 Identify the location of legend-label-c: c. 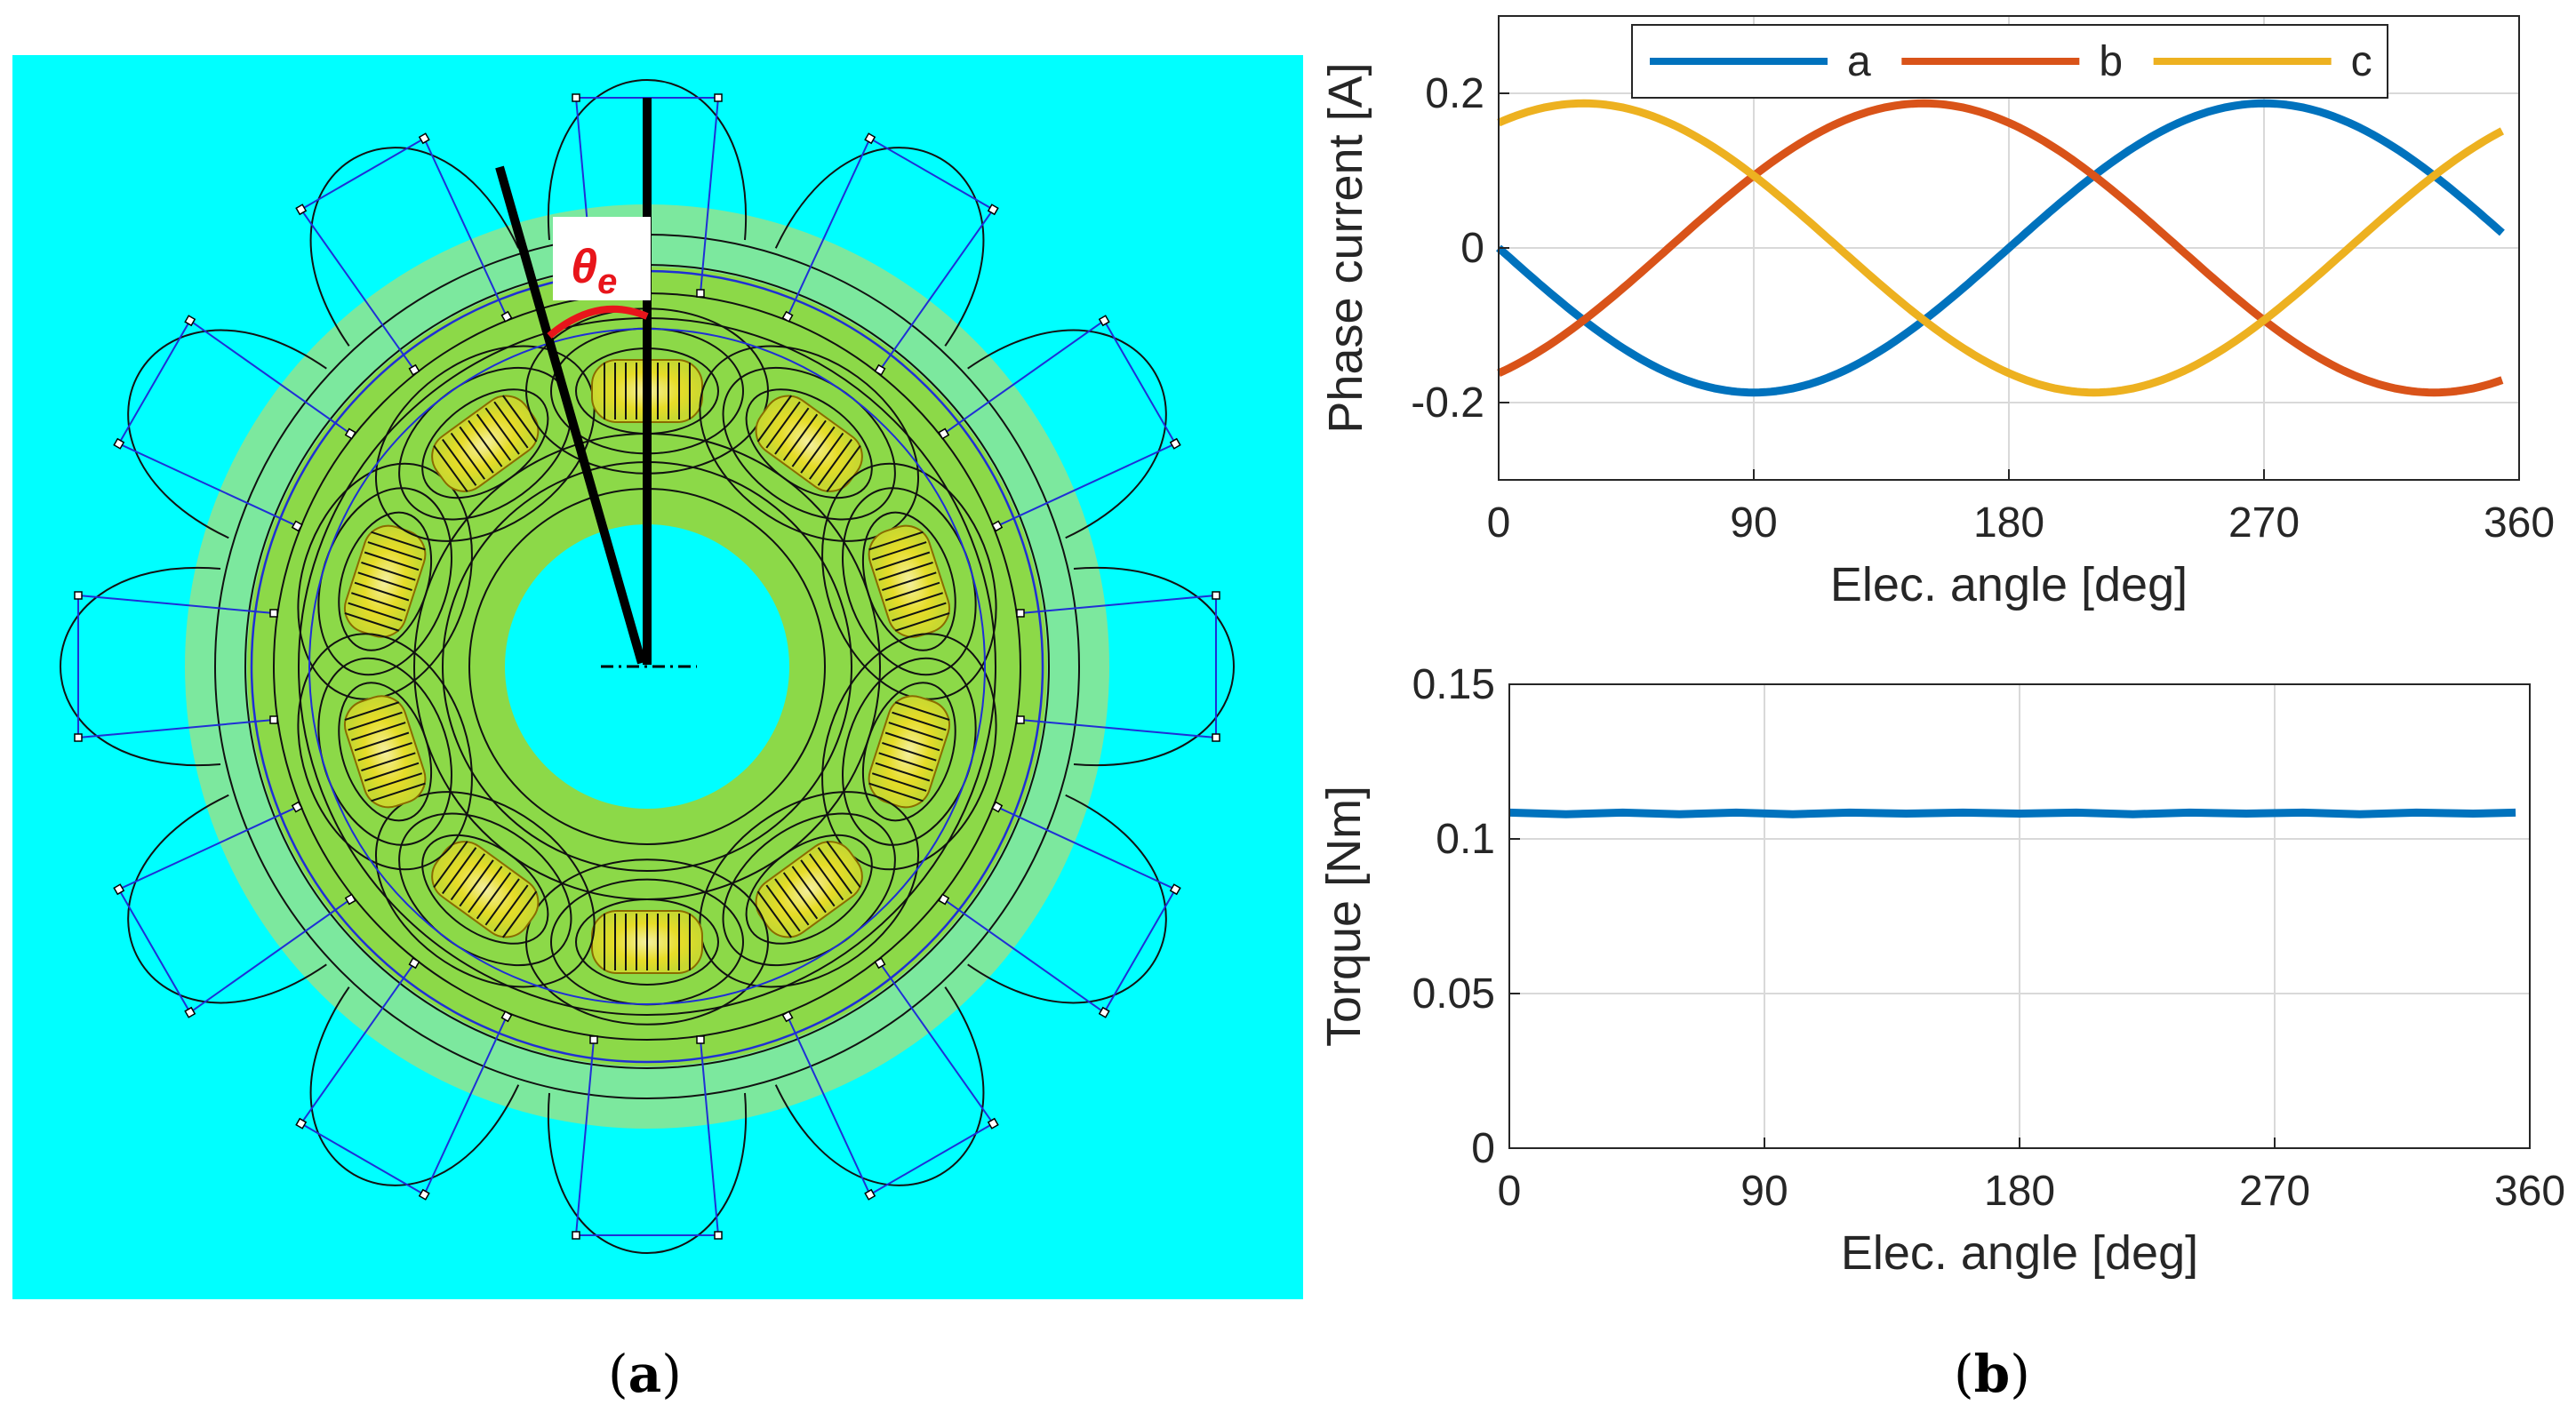
(2361, 62).